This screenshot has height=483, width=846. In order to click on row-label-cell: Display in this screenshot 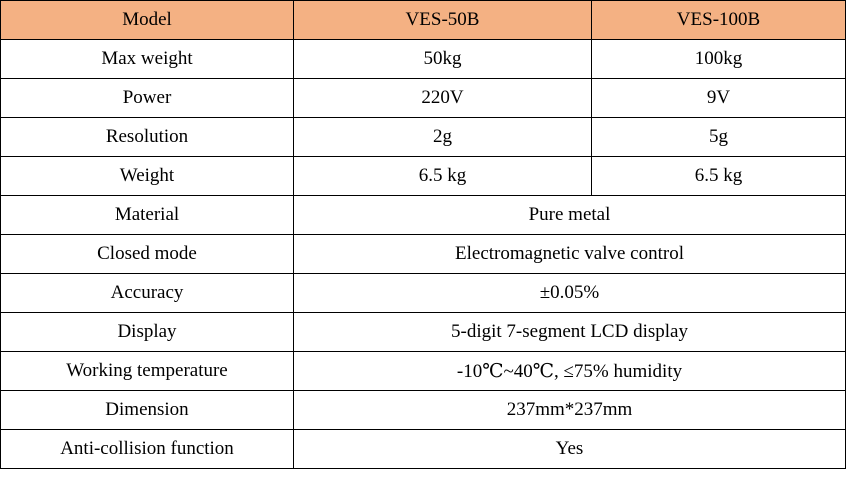, I will do `click(147, 332)`.